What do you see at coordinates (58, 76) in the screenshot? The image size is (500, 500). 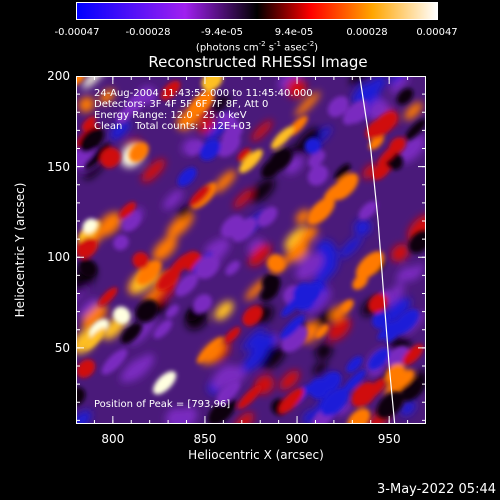 I see `y-tick-label: 200` at bounding box center [58, 76].